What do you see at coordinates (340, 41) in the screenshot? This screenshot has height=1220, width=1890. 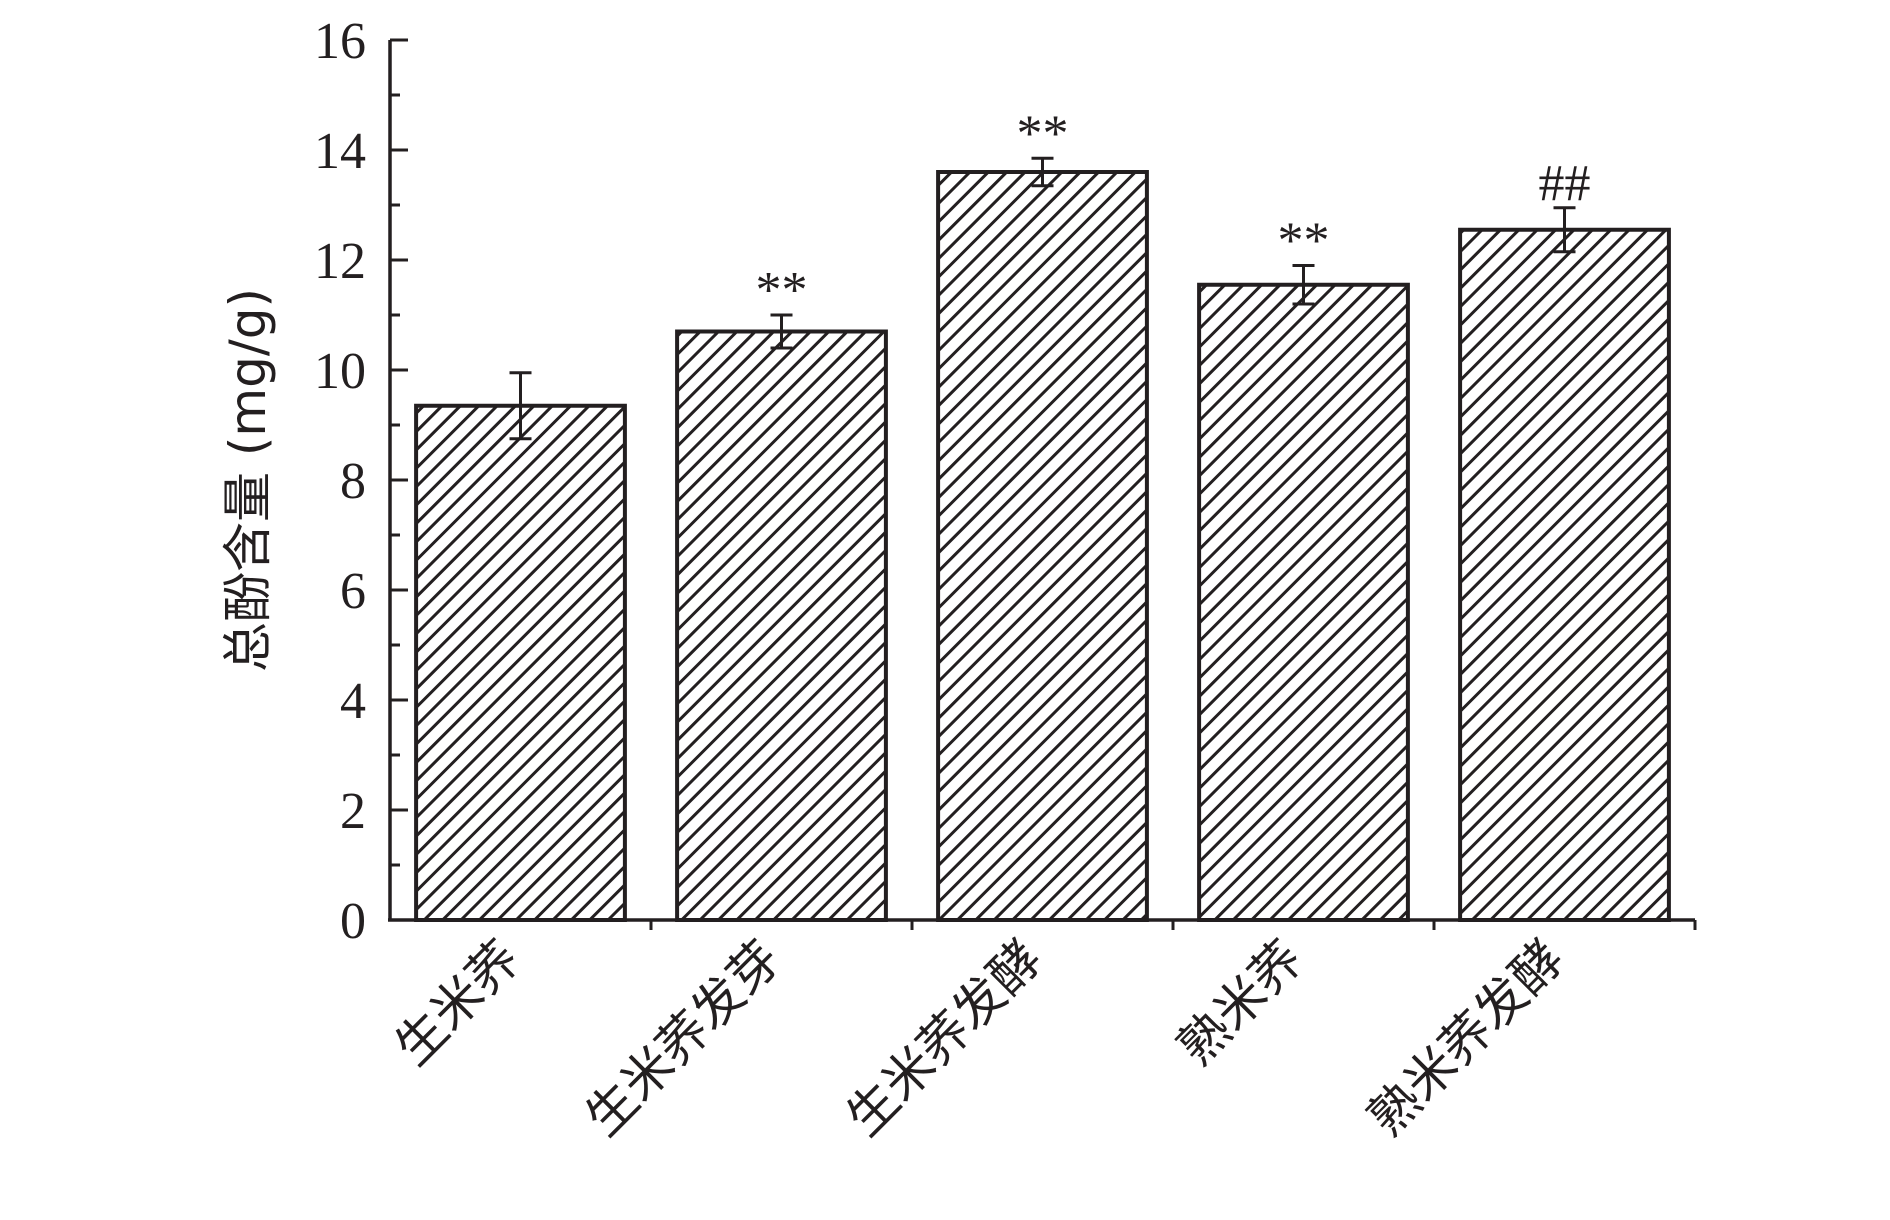 I see `y-tick-label-16: 16` at bounding box center [340, 41].